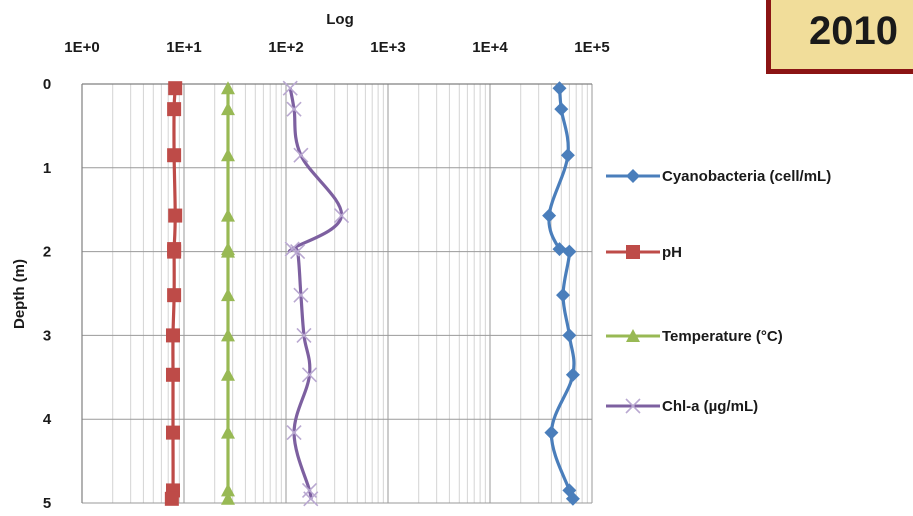  I want to click on legend-label: Chl-a (µg/mL), so click(710, 406).